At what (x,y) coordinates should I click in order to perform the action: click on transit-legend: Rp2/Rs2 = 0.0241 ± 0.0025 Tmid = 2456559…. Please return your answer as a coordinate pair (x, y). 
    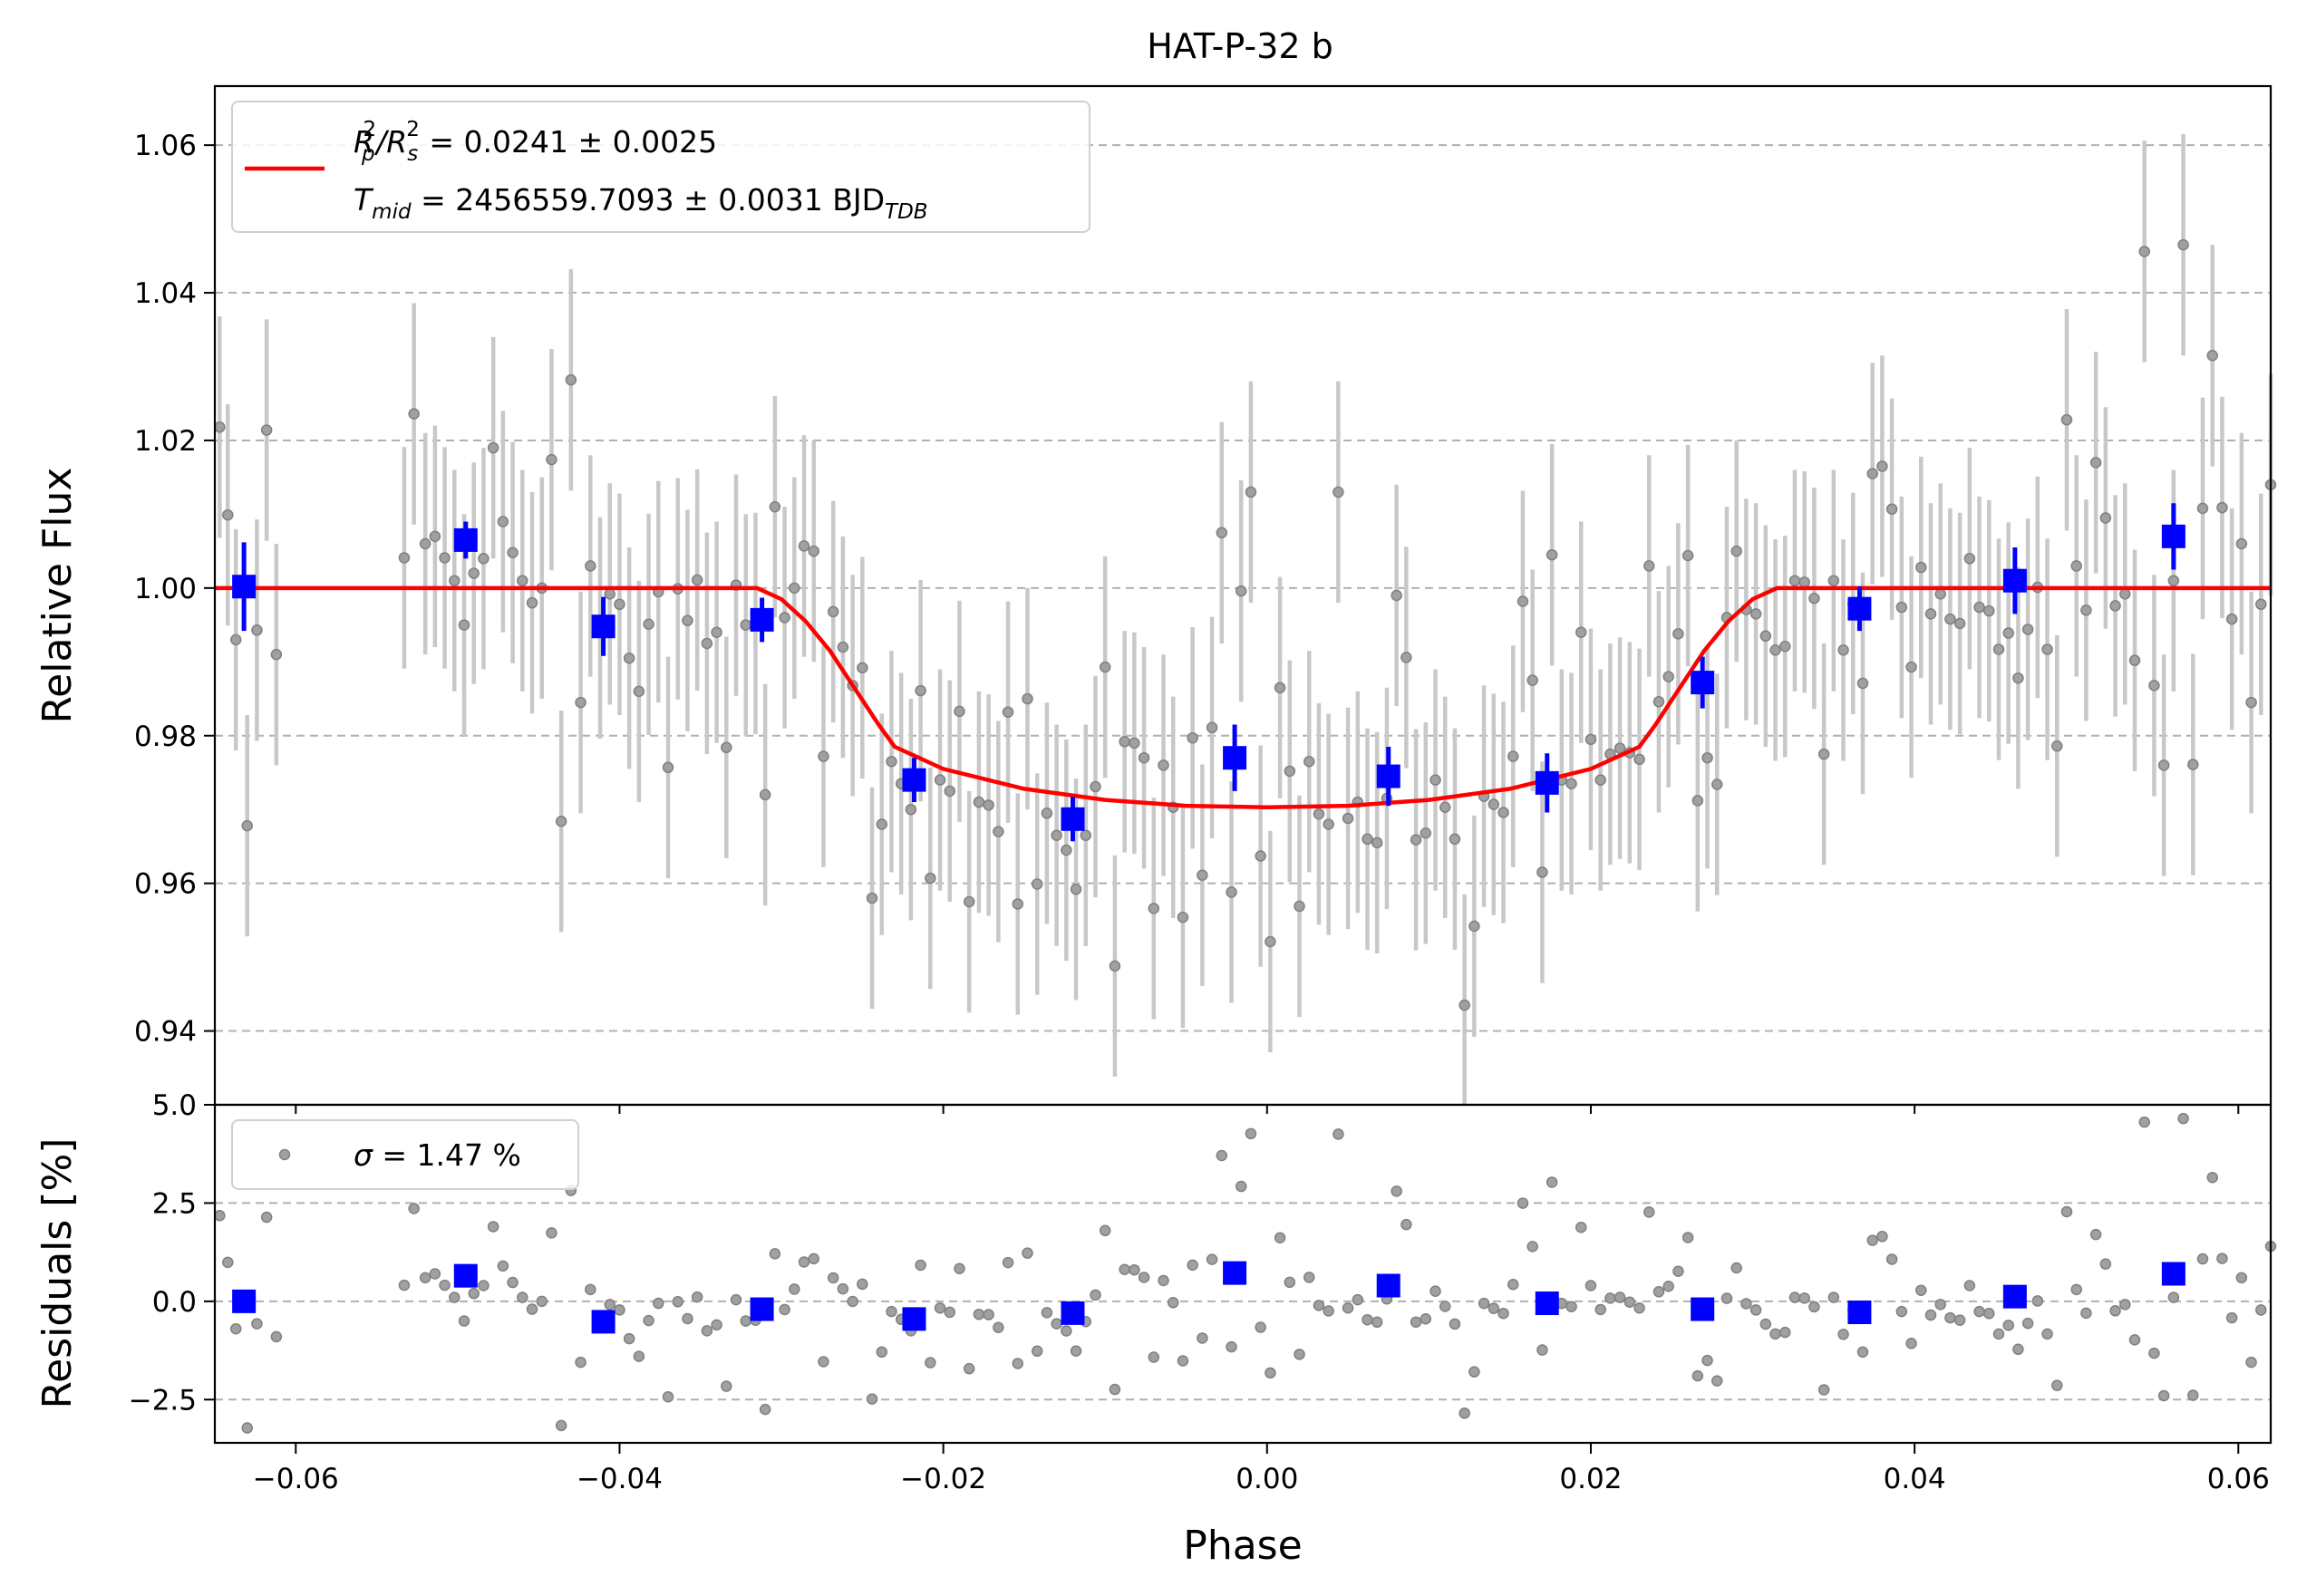
    Looking at the image, I should click on (660, 167).